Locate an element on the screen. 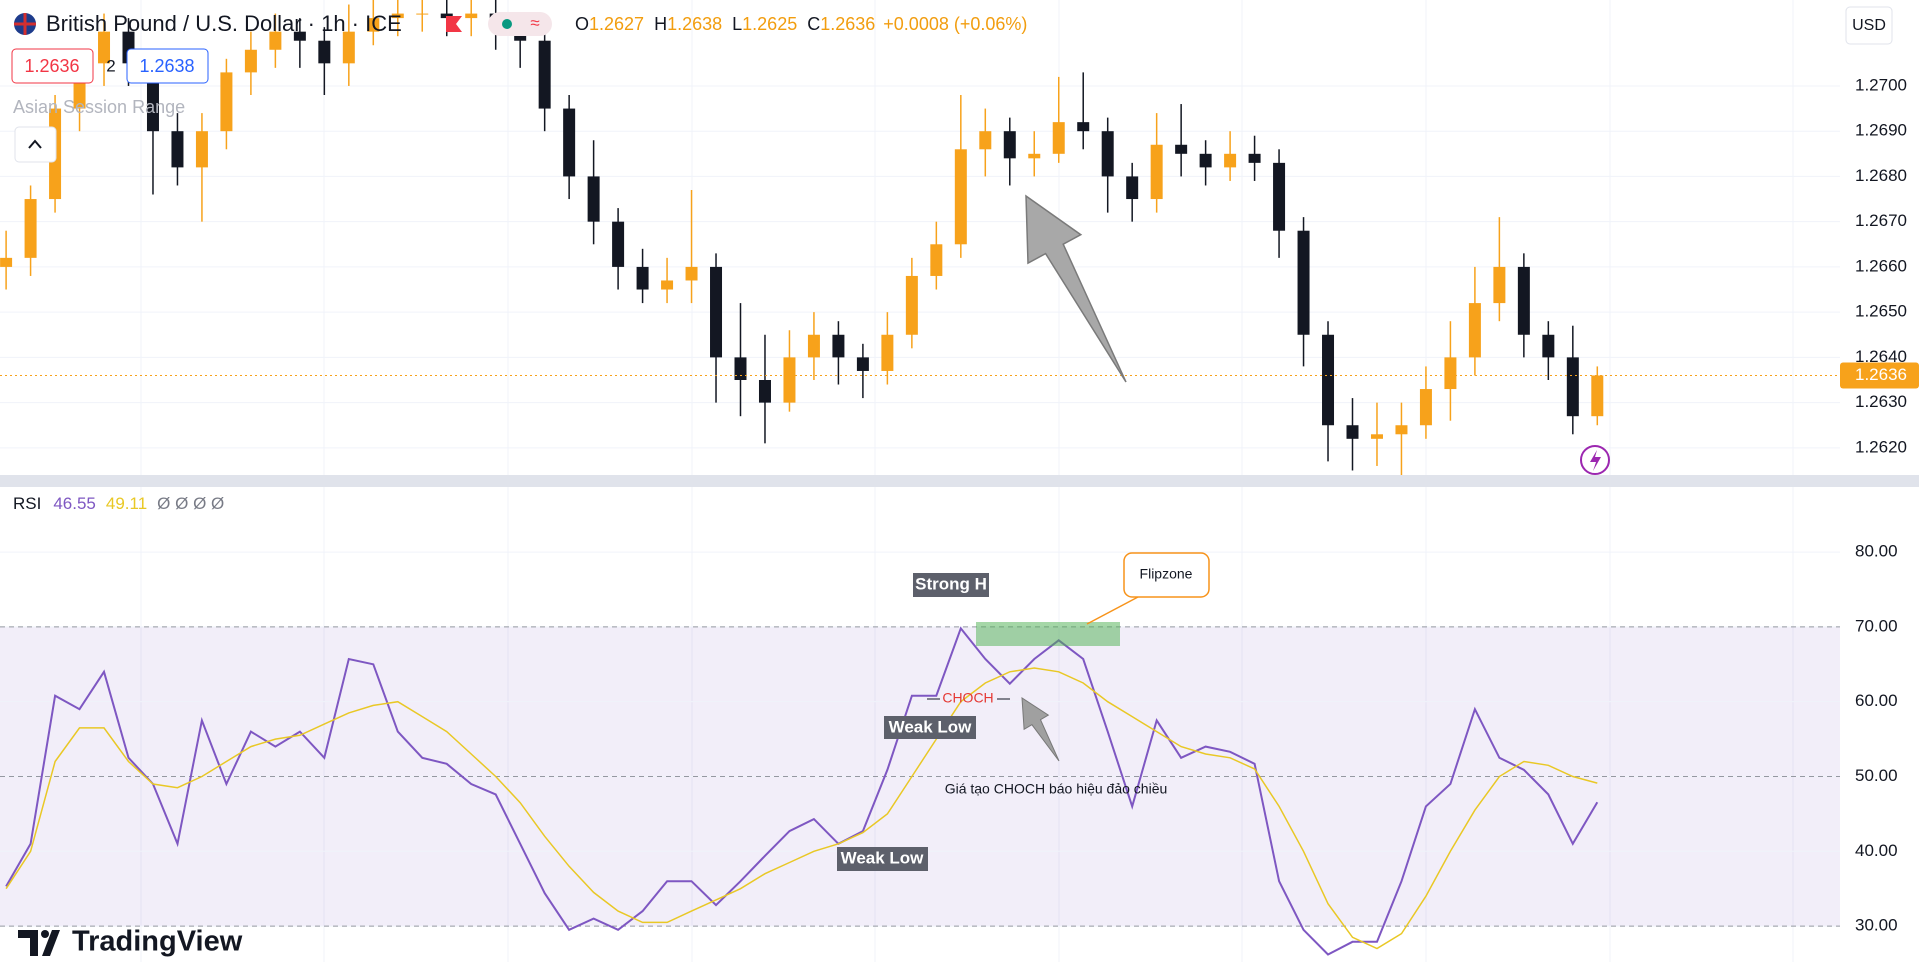 Image resolution: width=1919 pixels, height=962 pixels. sell-button is located at coordinates (52, 66).